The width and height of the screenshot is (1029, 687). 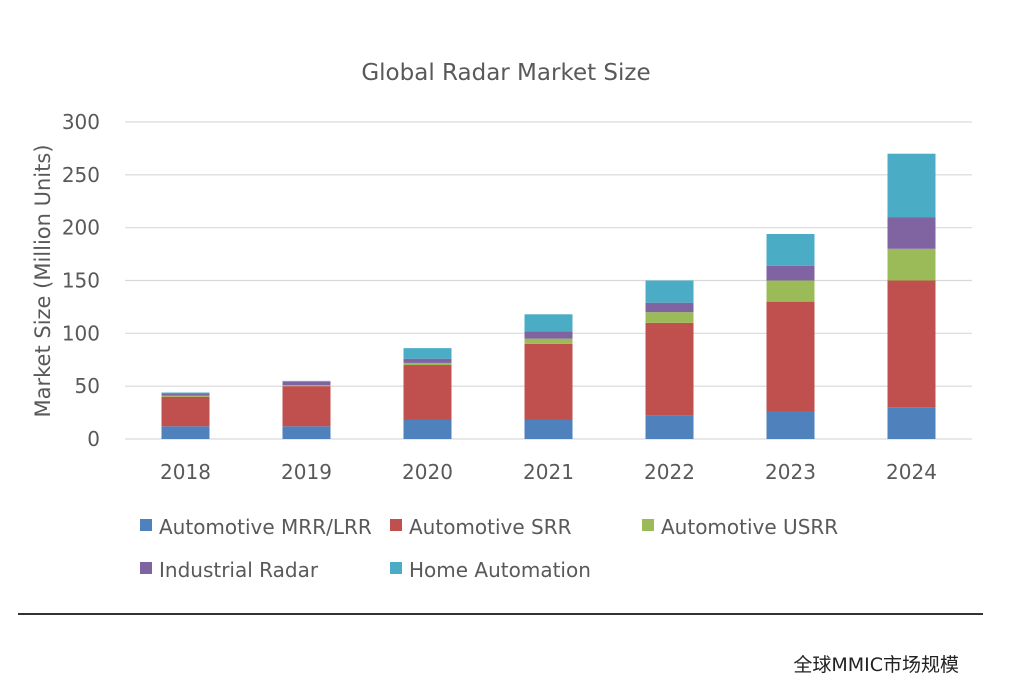 I want to click on x-tick-label: 2021, so click(x=548, y=472).